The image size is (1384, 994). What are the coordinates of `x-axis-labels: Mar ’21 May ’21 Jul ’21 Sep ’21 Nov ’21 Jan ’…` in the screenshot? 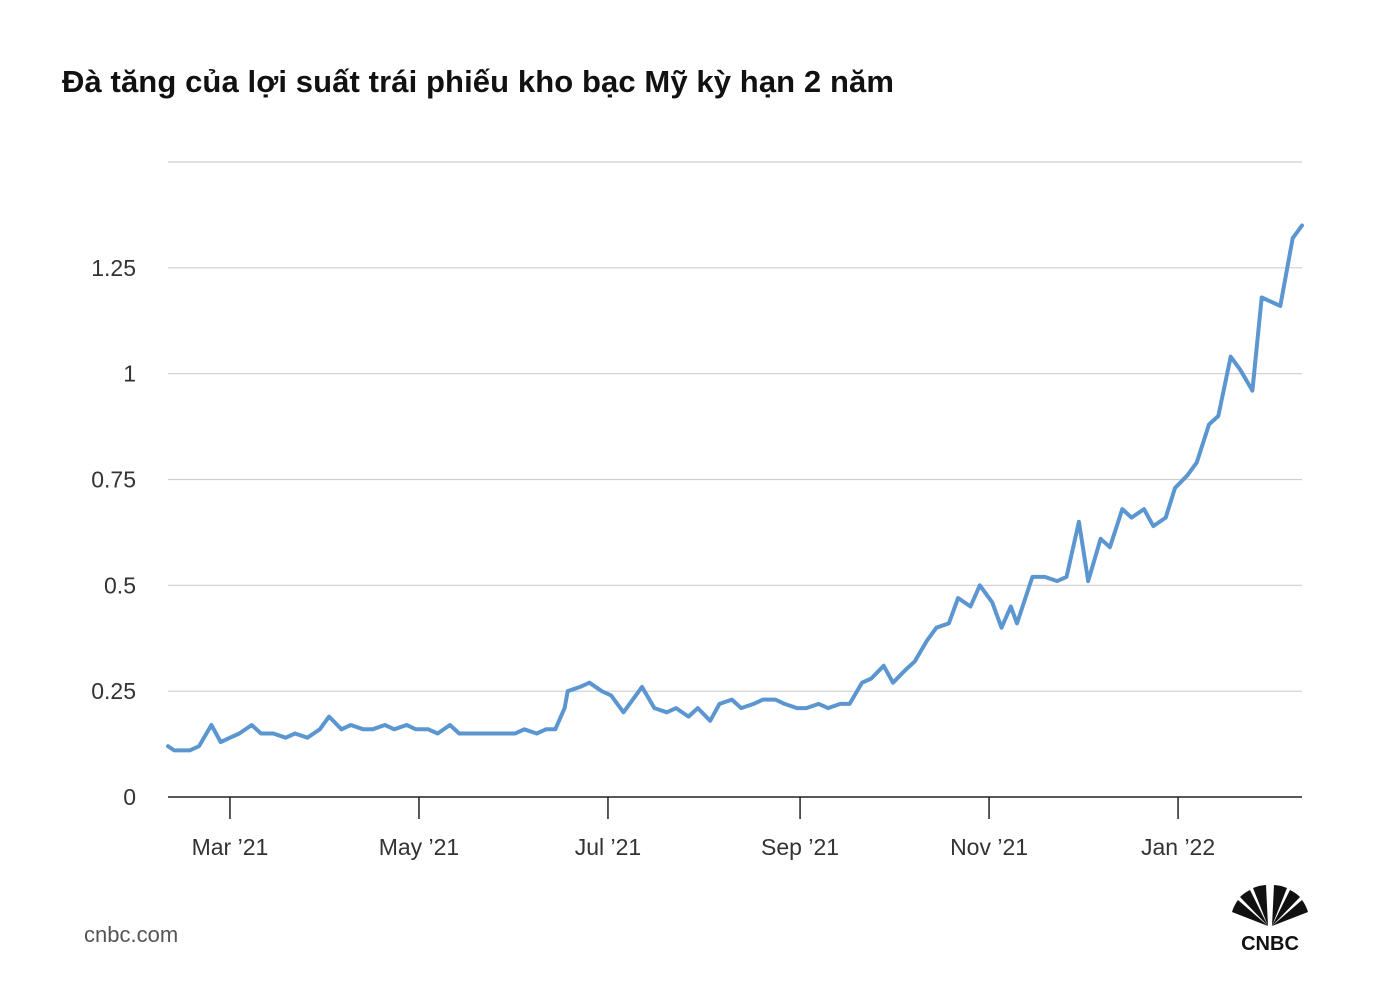 It's located at (704, 847).